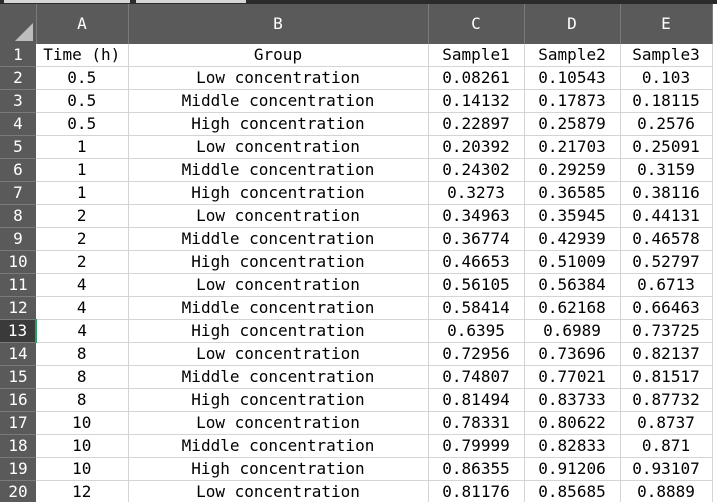 This screenshot has width=717, height=502. Describe the element at coordinates (666, 354) in the screenshot. I see `cell-e: 0.82137` at that location.